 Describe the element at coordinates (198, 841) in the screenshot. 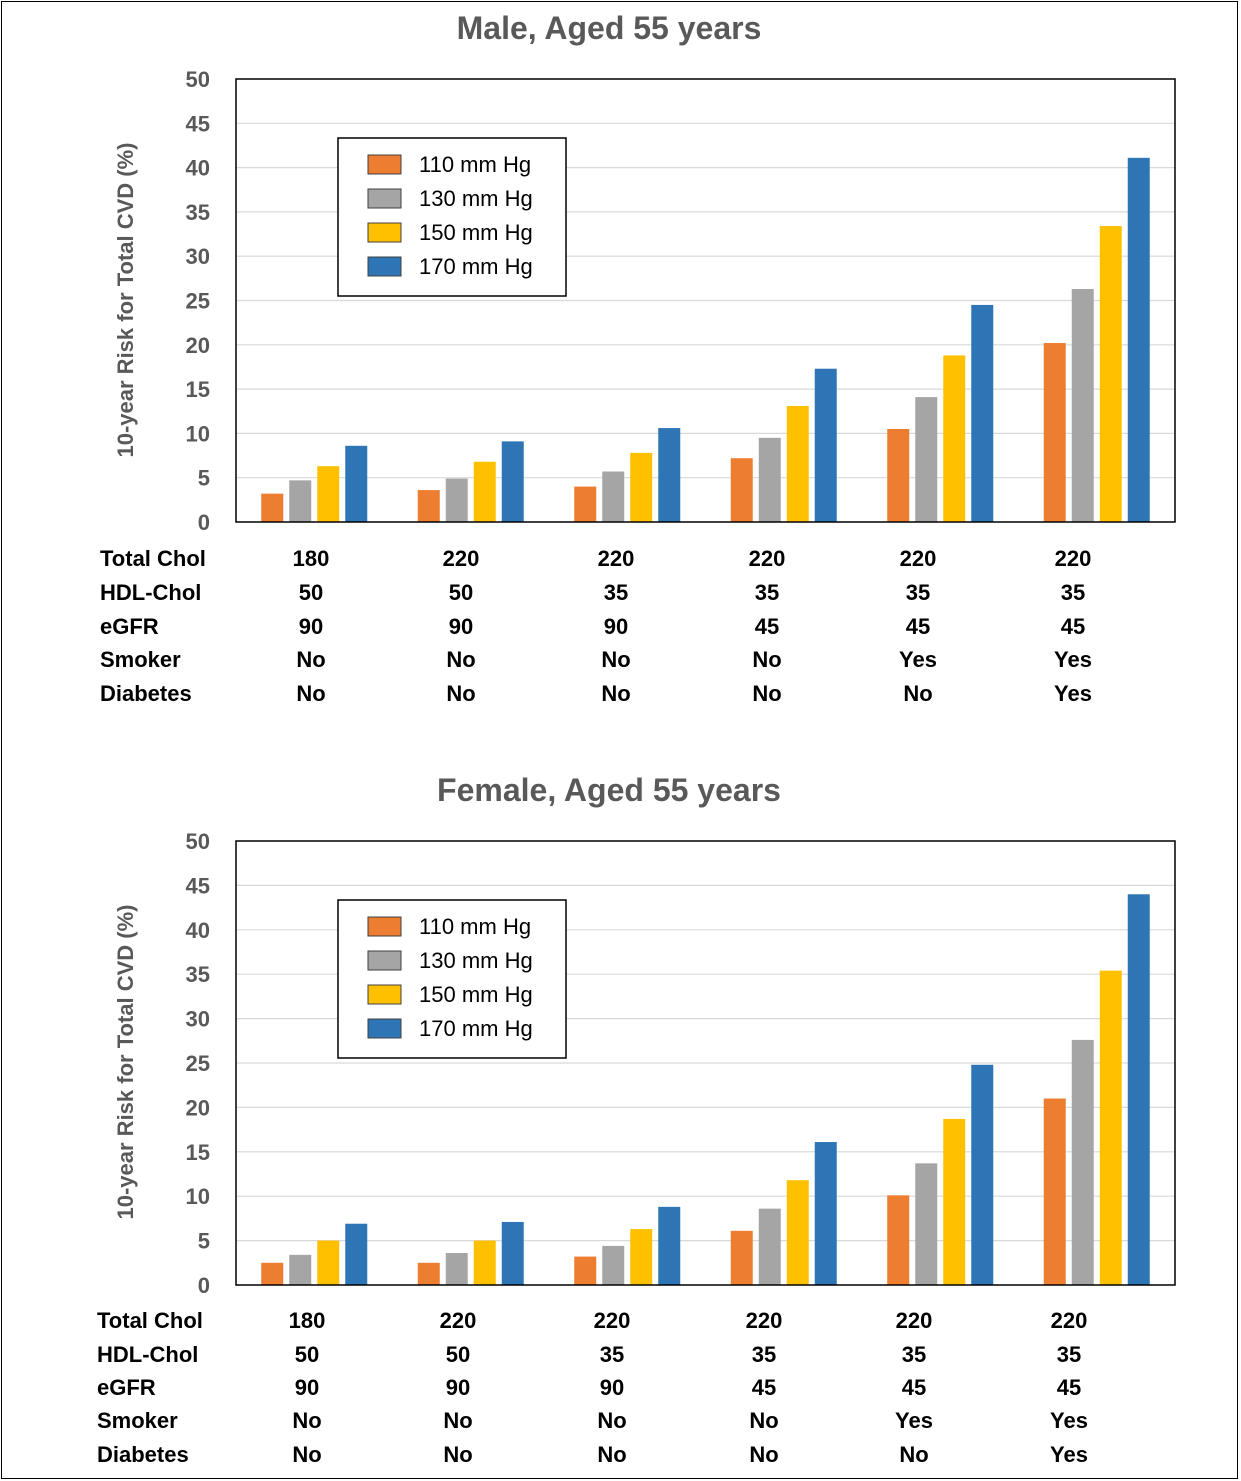

I see `y-tick-label: 50` at that location.